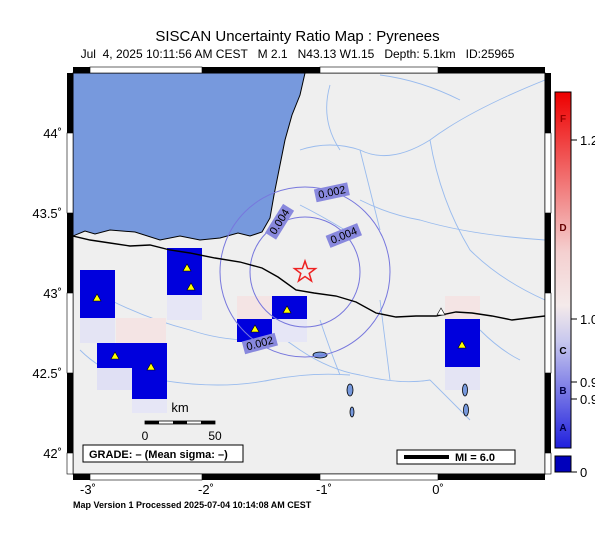  I want to click on x-axis-labels: -3˚ -2˚ -1˚ 0˚, so click(262, 489).